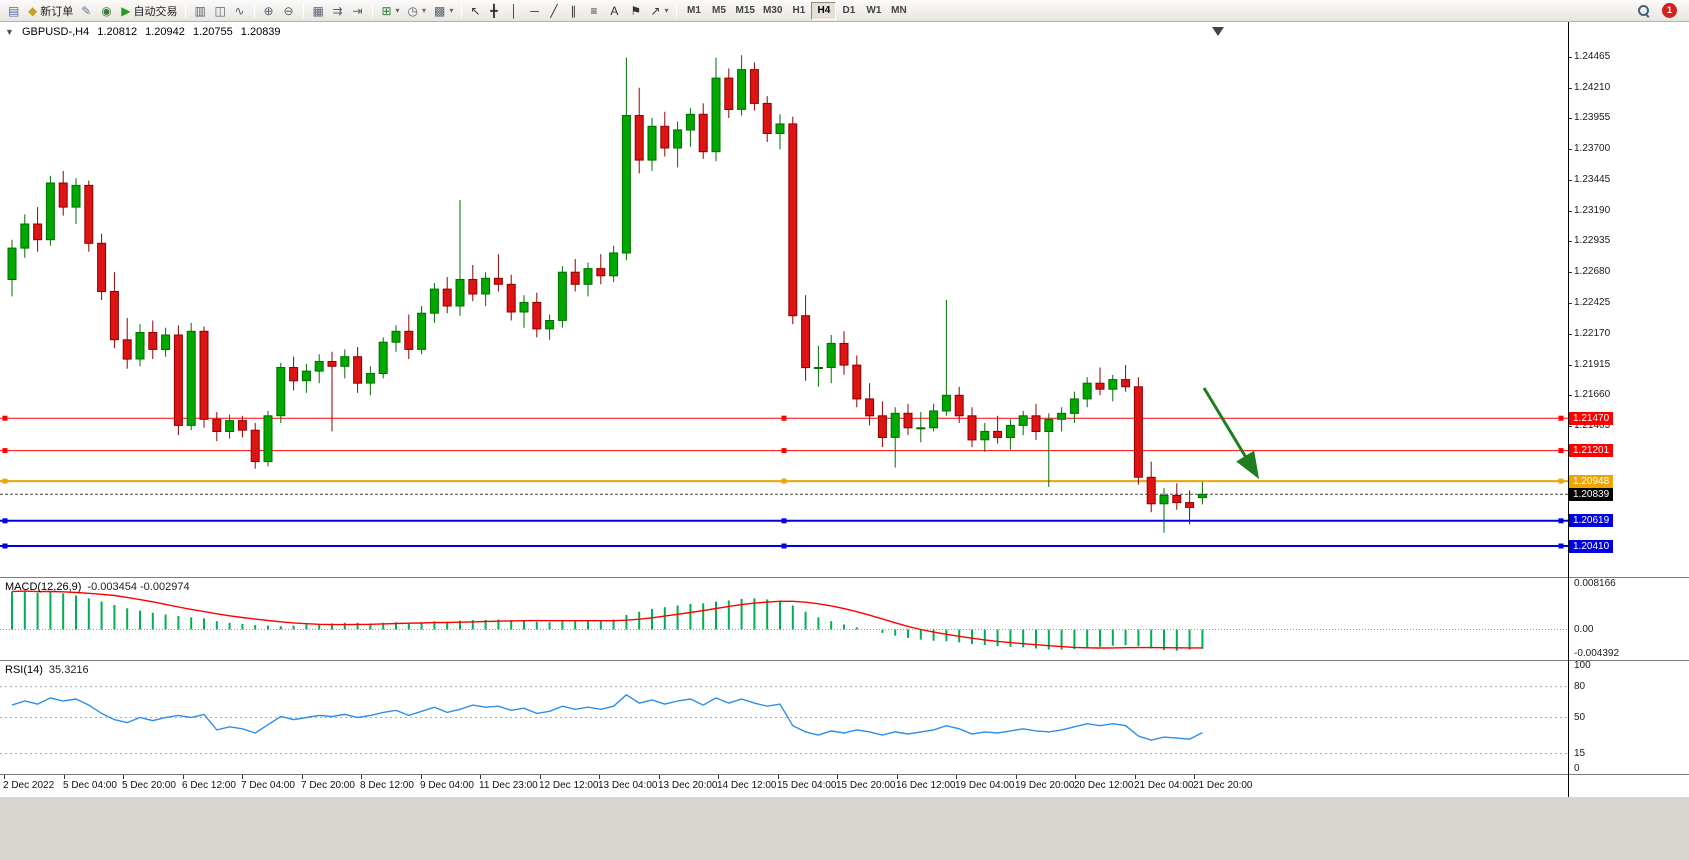 This screenshot has height=860, width=1689. I want to click on bar-chart-button: ▥, so click(200, 11).